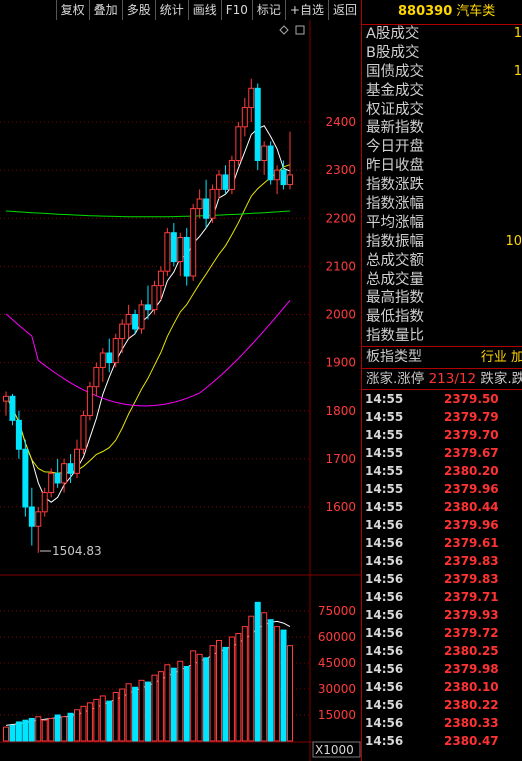  What do you see at coordinates (442, 166) in the screenshot?
I see `stat-row: 昨日收盘` at bounding box center [442, 166].